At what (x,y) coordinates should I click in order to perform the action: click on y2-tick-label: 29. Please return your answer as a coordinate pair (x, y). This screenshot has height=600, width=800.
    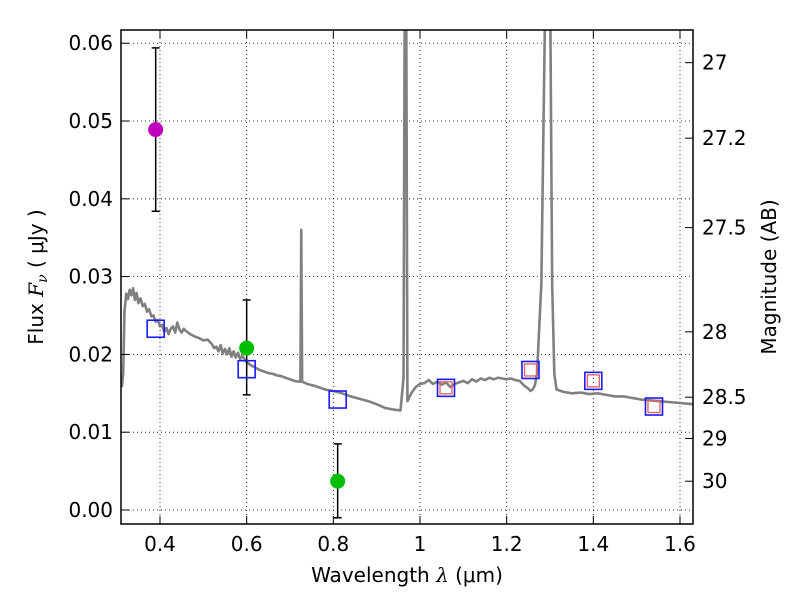
    Looking at the image, I should click on (714, 438).